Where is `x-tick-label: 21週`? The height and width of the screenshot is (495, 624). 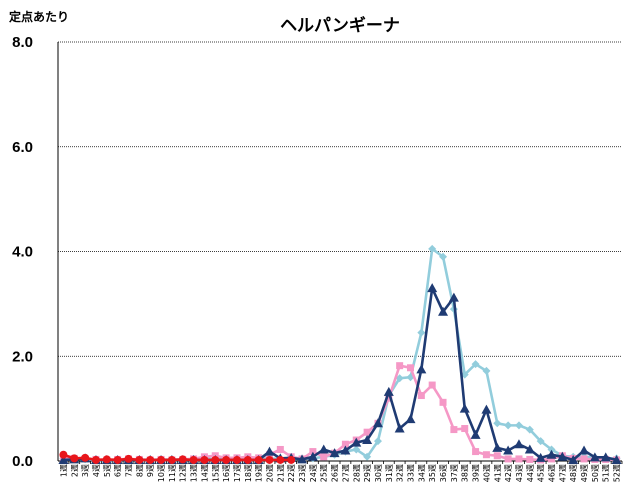 x-tick-label: 21週 is located at coordinates (280, 473).